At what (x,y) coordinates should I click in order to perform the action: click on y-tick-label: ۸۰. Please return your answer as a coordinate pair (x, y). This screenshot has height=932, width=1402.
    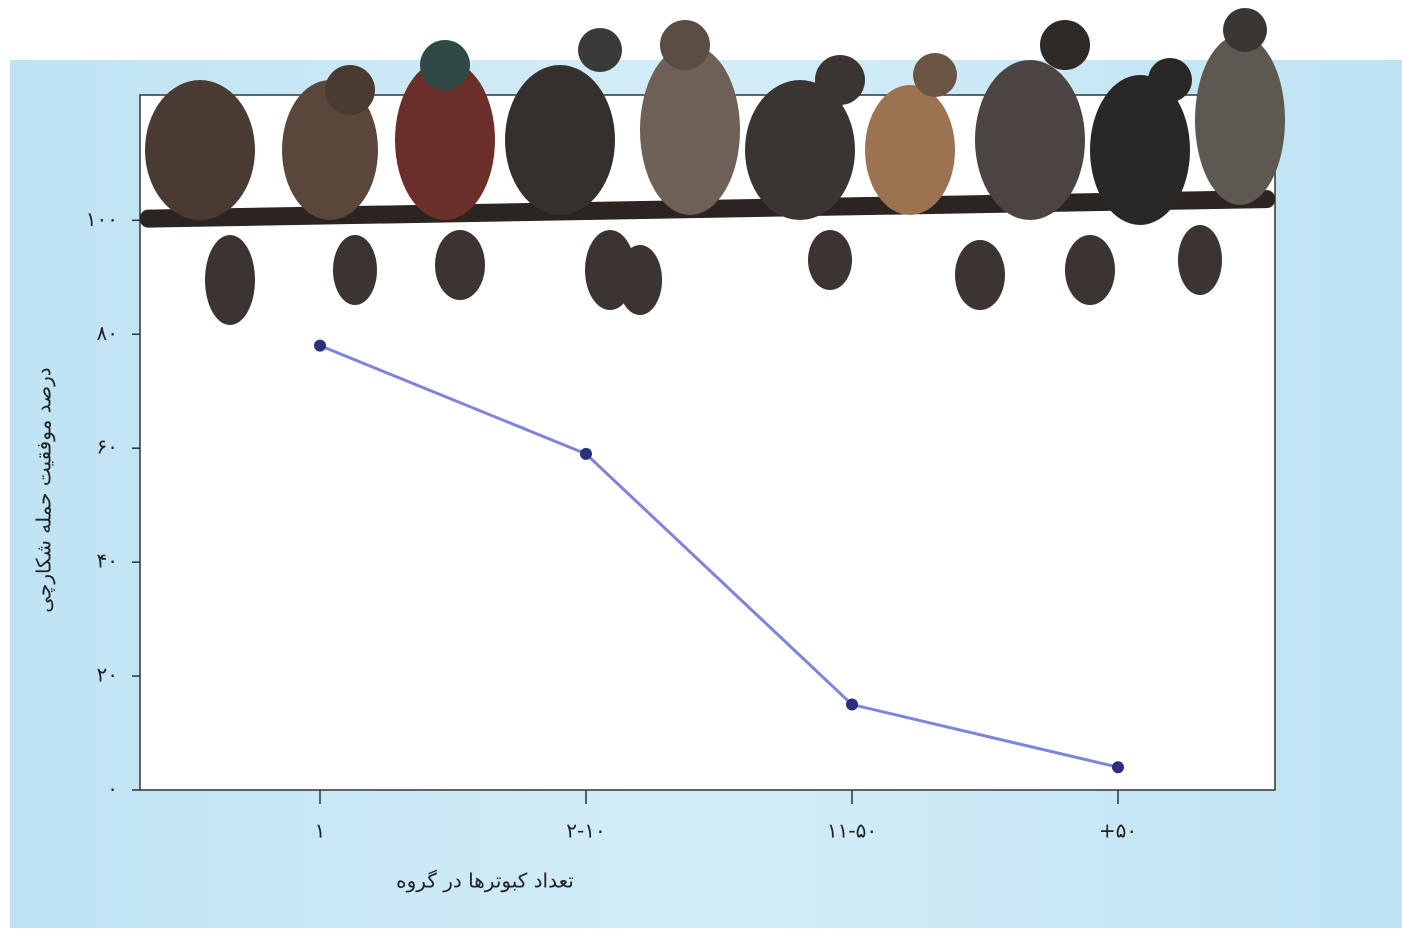
    Looking at the image, I should click on (107, 333).